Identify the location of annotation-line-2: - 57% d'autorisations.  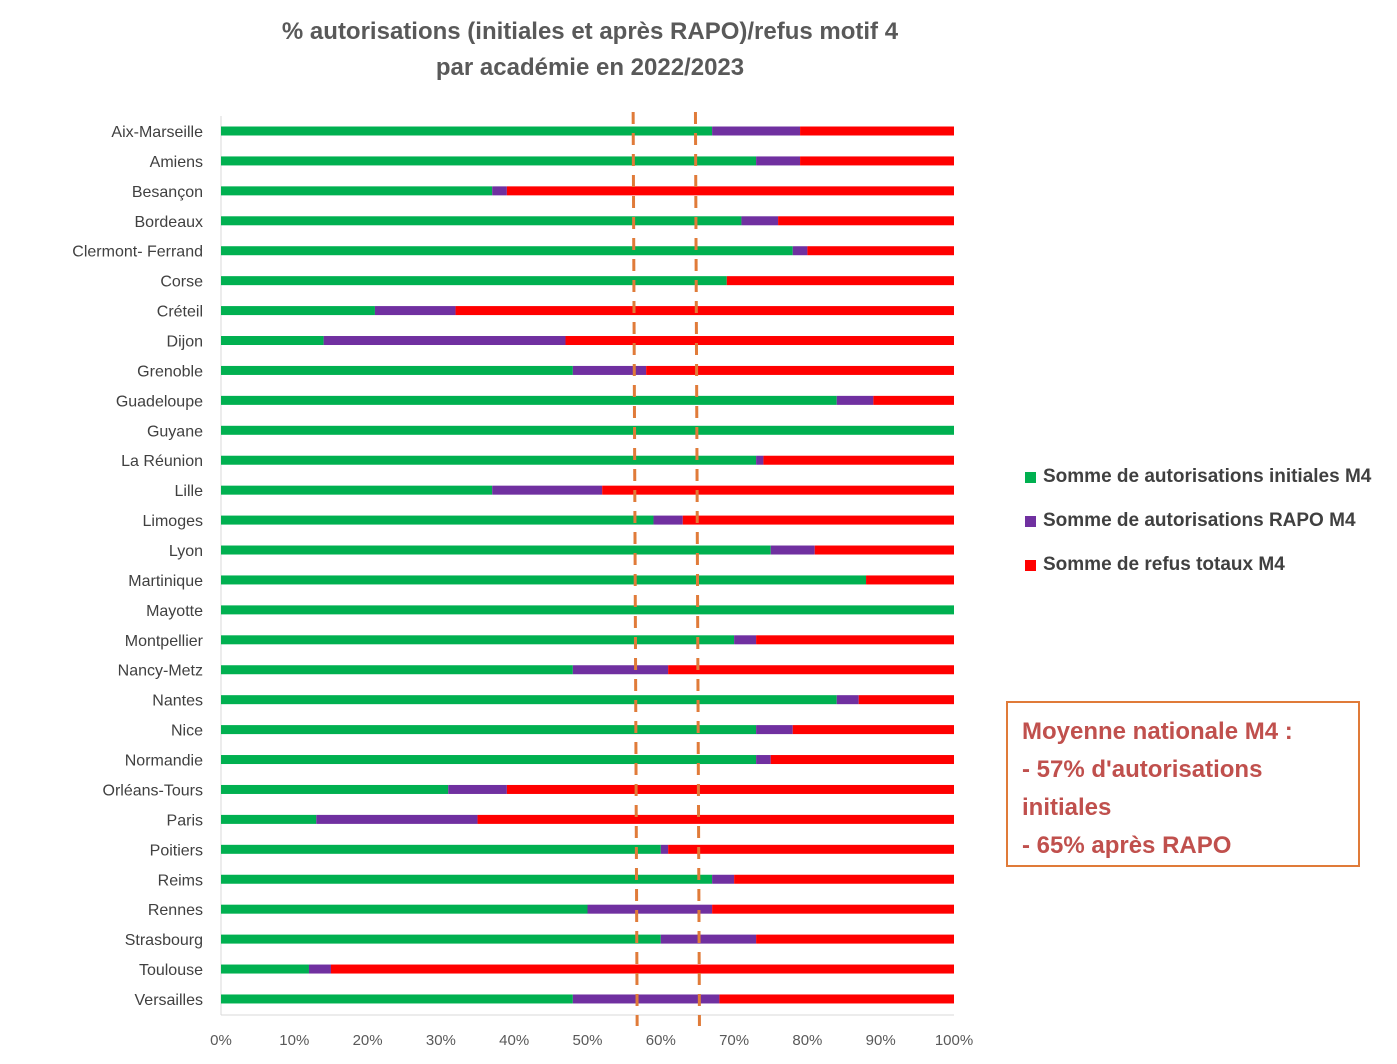
(1142, 769).